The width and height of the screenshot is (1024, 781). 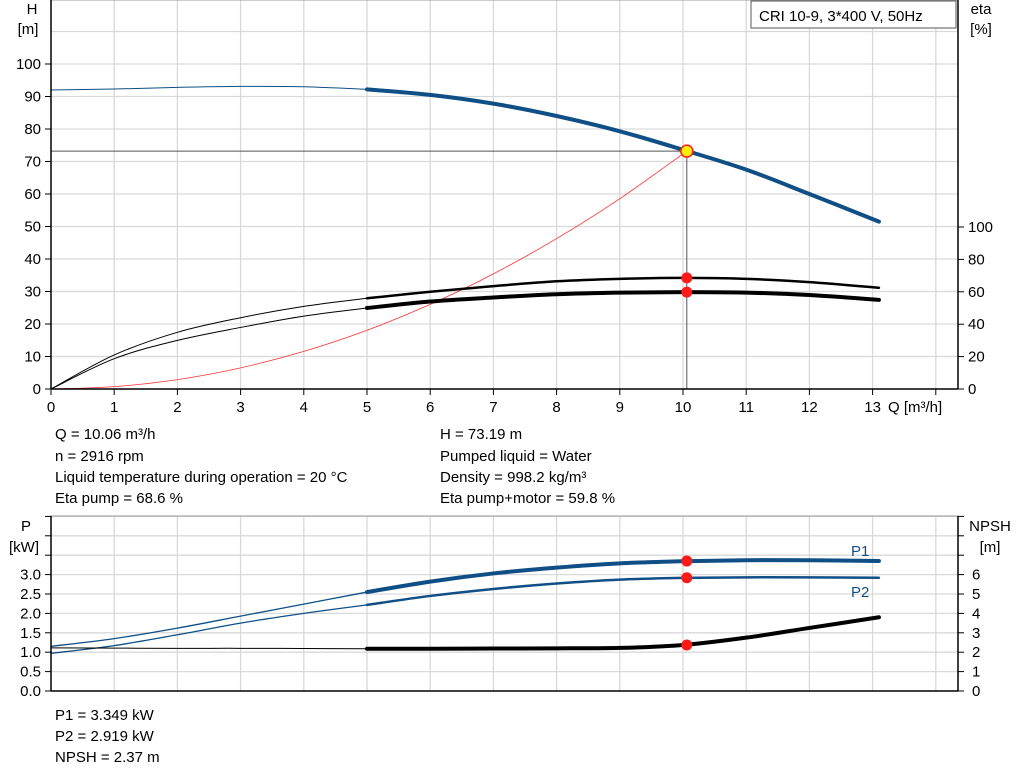 What do you see at coordinates (105, 736) in the screenshot?
I see `info-p2: P2 = 2.919 kW` at bounding box center [105, 736].